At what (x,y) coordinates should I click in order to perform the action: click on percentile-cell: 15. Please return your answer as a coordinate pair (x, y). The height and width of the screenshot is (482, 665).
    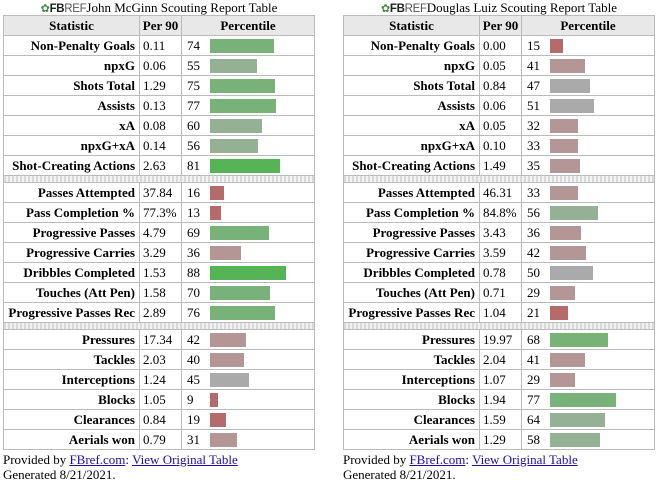
    Looking at the image, I should click on (588, 46).